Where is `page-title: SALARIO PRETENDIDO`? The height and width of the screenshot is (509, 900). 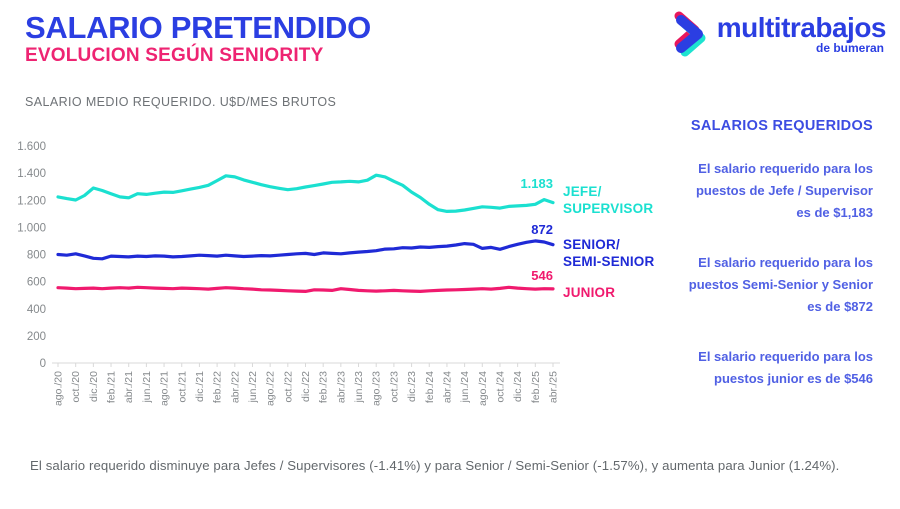
page-title: SALARIO PRETENDIDO is located at coordinates (198, 27).